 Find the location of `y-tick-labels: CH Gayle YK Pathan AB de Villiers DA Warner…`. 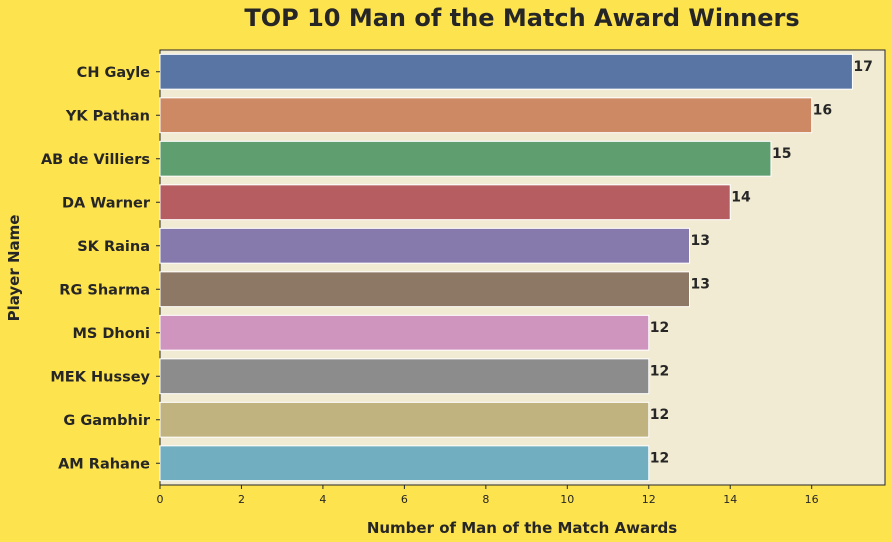

y-tick-labels: CH Gayle YK Pathan AB de Villiers DA Warner… is located at coordinates (100, 268).